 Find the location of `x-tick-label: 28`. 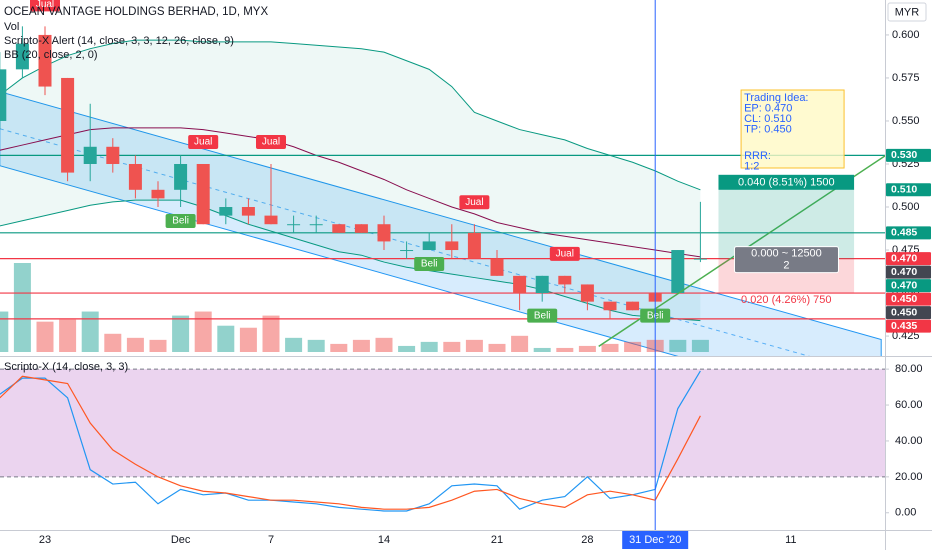

x-tick-label: 28 is located at coordinates (587, 540).